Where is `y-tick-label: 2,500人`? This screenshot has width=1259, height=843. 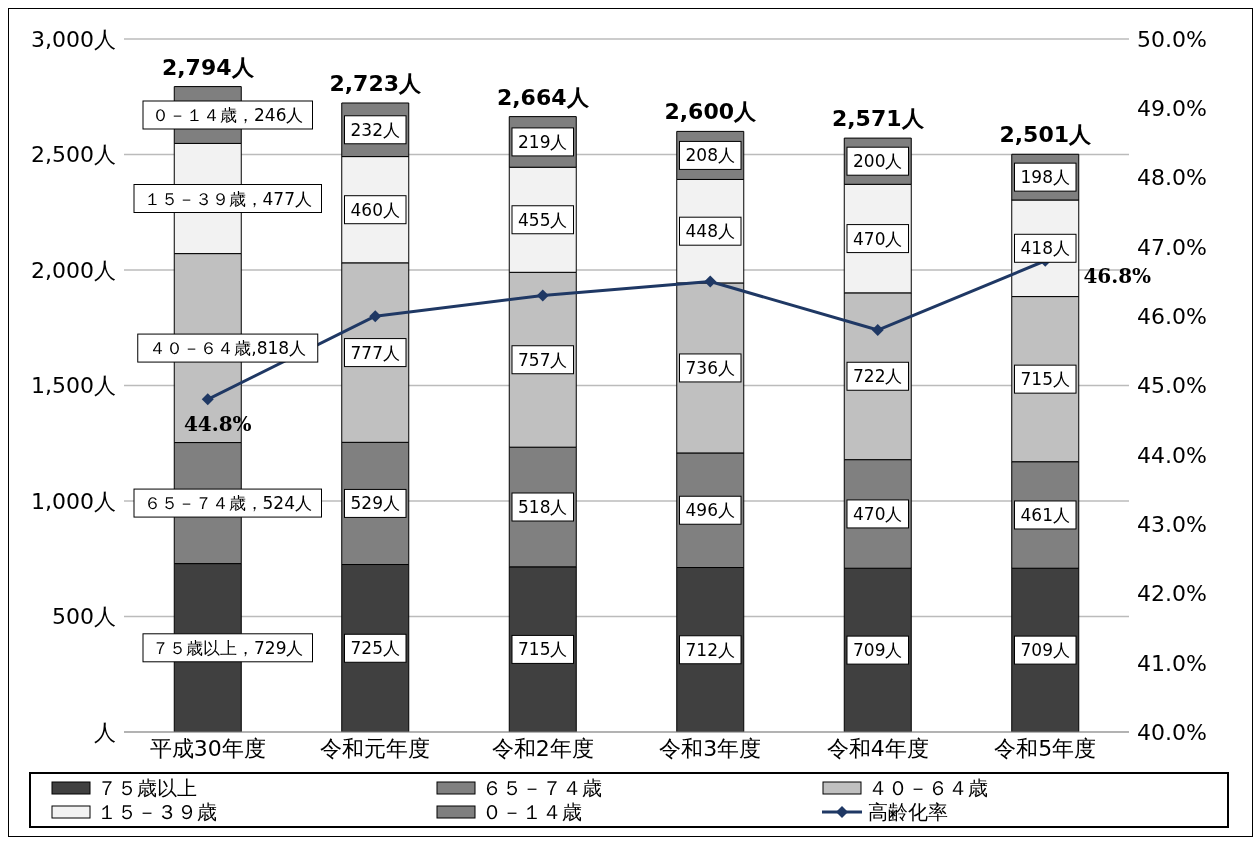 y-tick-label: 2,500人 is located at coordinates (73, 155).